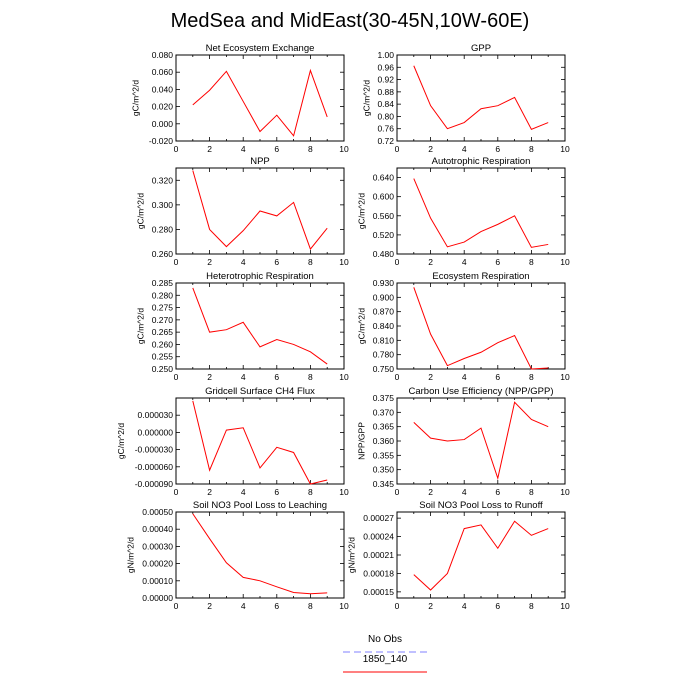  Describe the element at coordinates (161, 141) in the screenshot. I see `y-tick-label: -0.020` at that location.